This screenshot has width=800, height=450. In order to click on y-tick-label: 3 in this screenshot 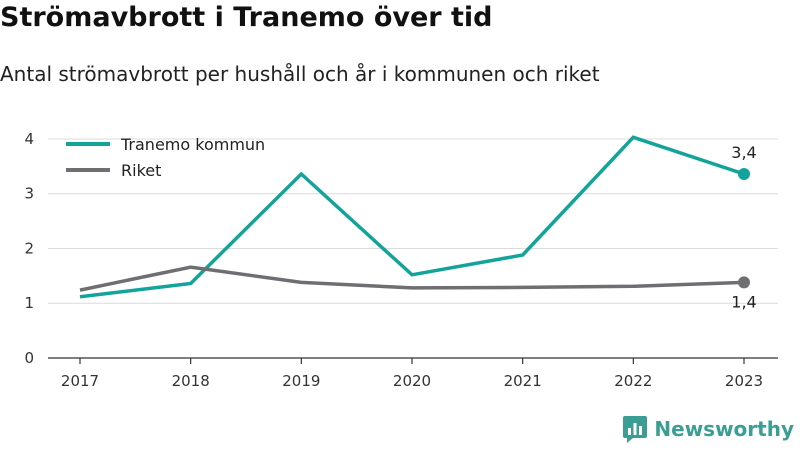, I will do `click(29, 194)`.